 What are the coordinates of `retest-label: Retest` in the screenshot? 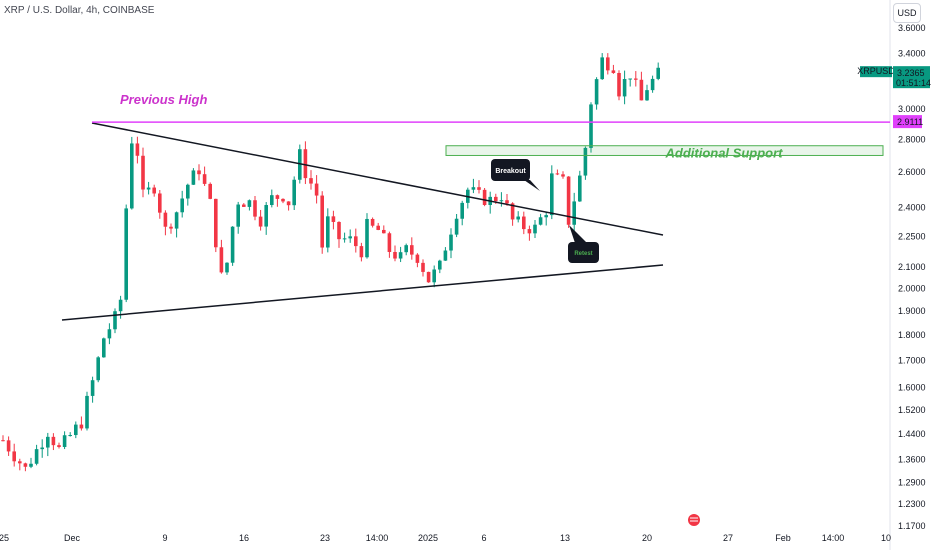 It's located at (583, 254).